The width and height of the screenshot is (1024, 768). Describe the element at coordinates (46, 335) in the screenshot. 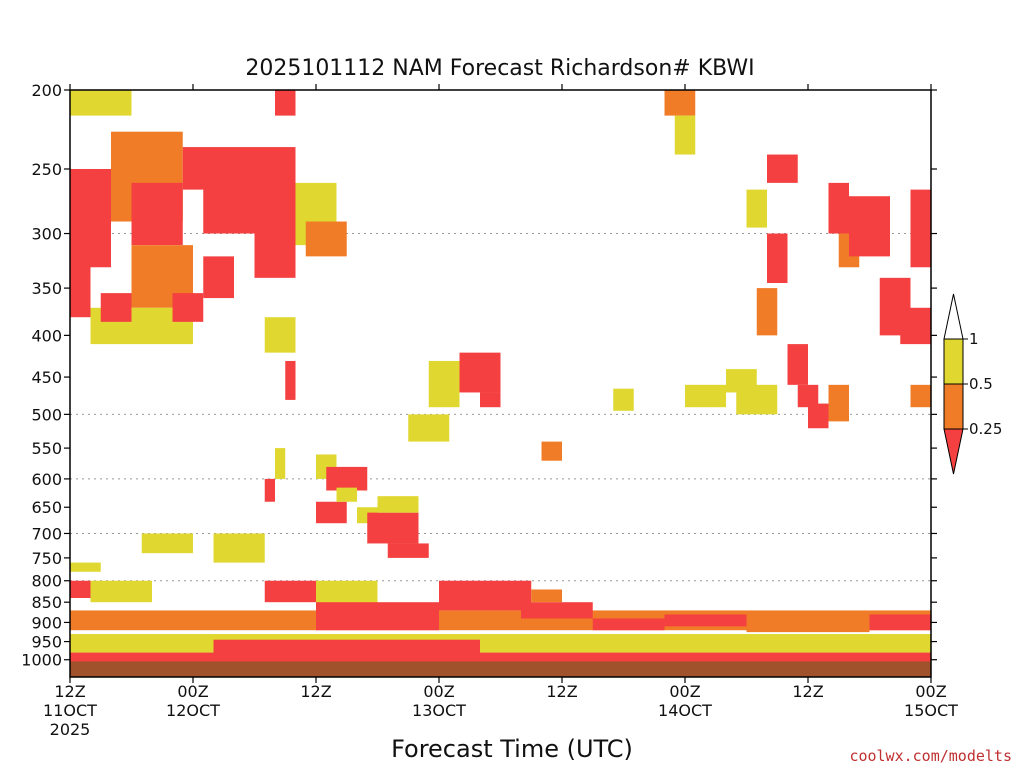

I see `y-tick-label-400: 400` at that location.